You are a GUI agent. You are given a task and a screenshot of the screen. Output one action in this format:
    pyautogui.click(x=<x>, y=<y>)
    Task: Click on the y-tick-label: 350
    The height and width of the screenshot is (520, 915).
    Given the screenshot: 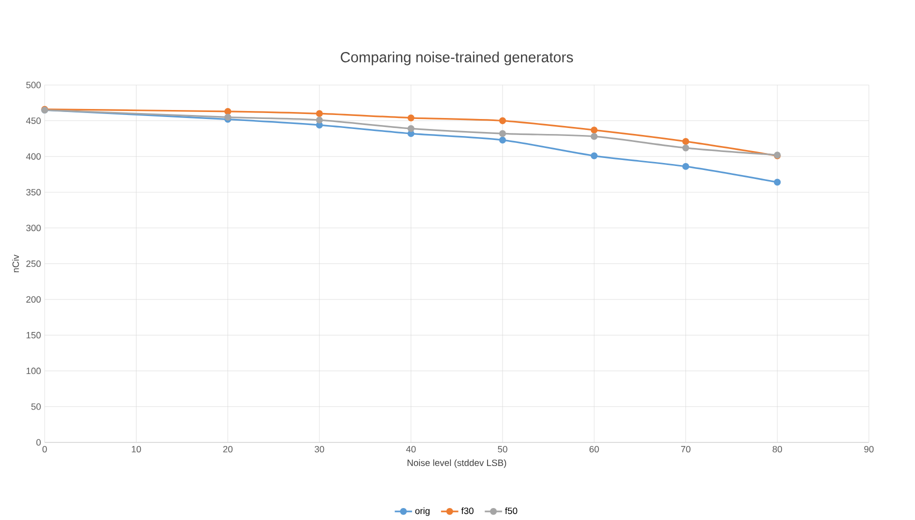 What is the action you would take?
    pyautogui.click(x=33, y=192)
    